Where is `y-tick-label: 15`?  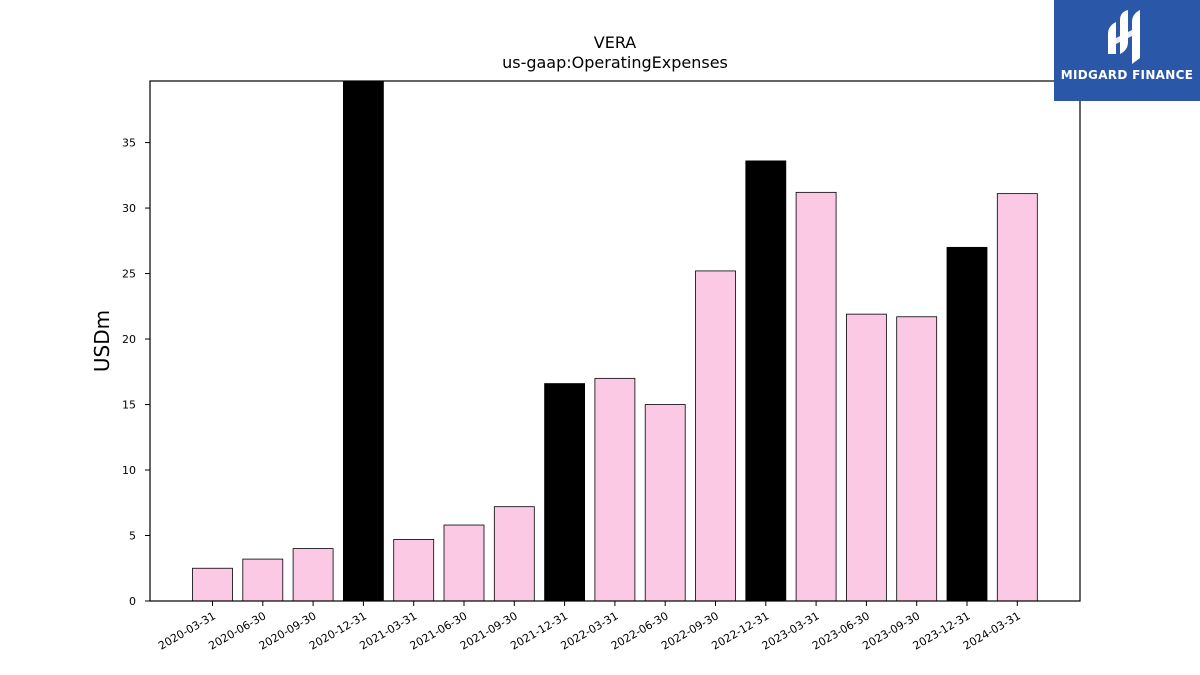 y-tick-label: 15 is located at coordinates (129, 405).